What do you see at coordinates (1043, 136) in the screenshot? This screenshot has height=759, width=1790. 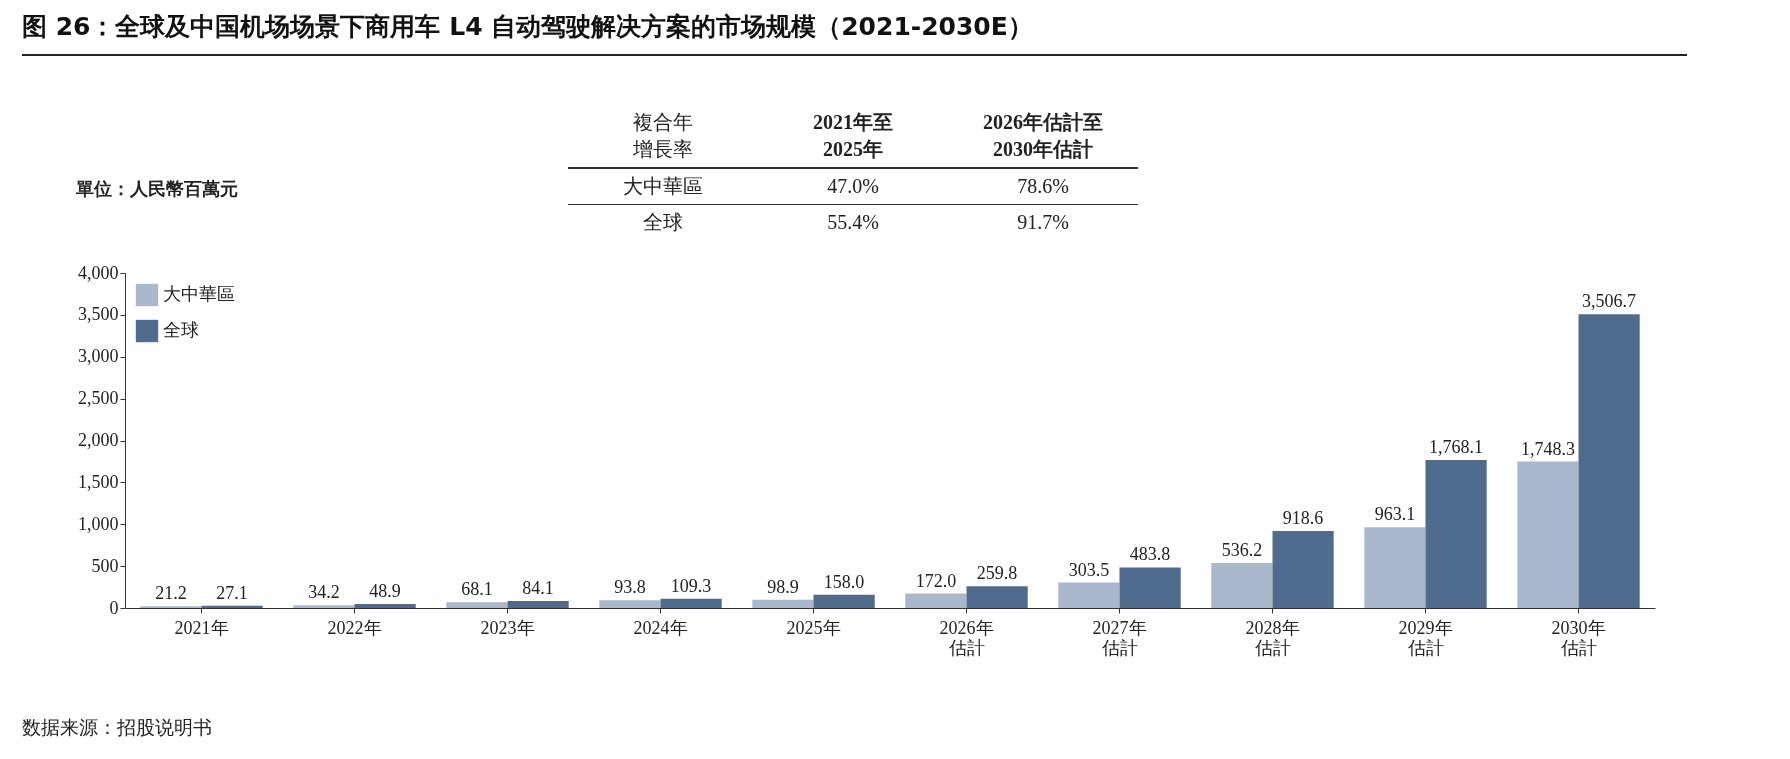 I see `text: 2026年估計至2030年估計` at bounding box center [1043, 136].